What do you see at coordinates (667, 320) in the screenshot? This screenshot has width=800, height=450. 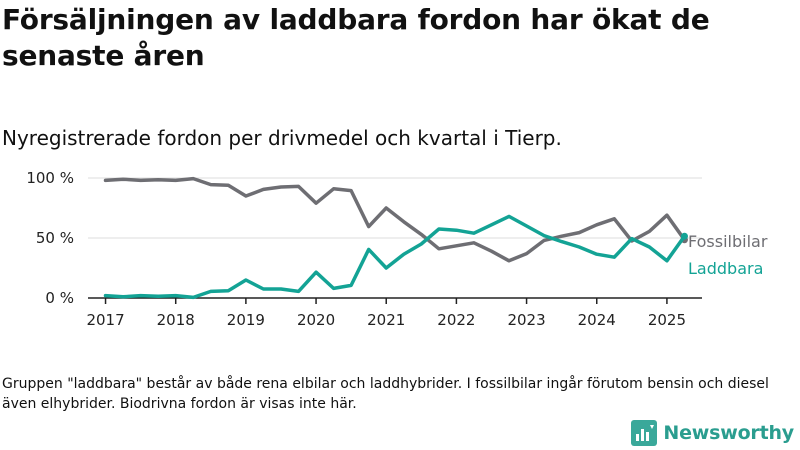 I see `x-tick-label: 2025` at bounding box center [667, 320].